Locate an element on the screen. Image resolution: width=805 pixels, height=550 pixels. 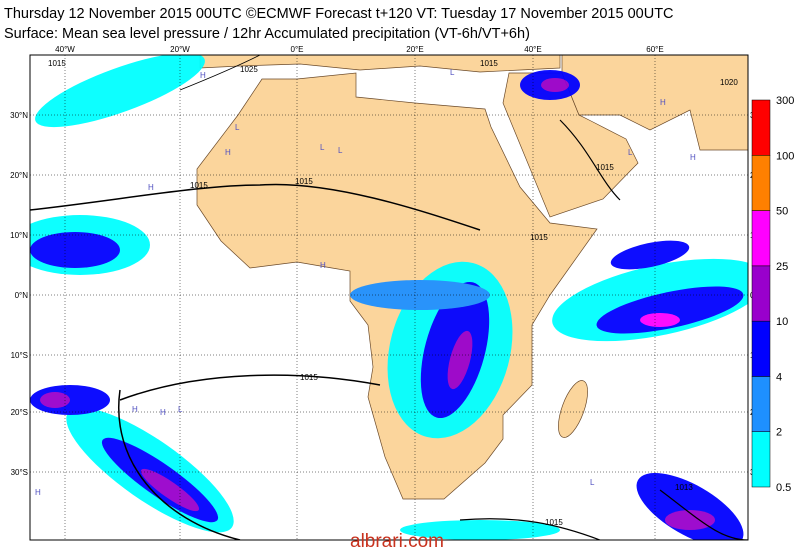
lon-label: 20°W is located at coordinates (180, 49).